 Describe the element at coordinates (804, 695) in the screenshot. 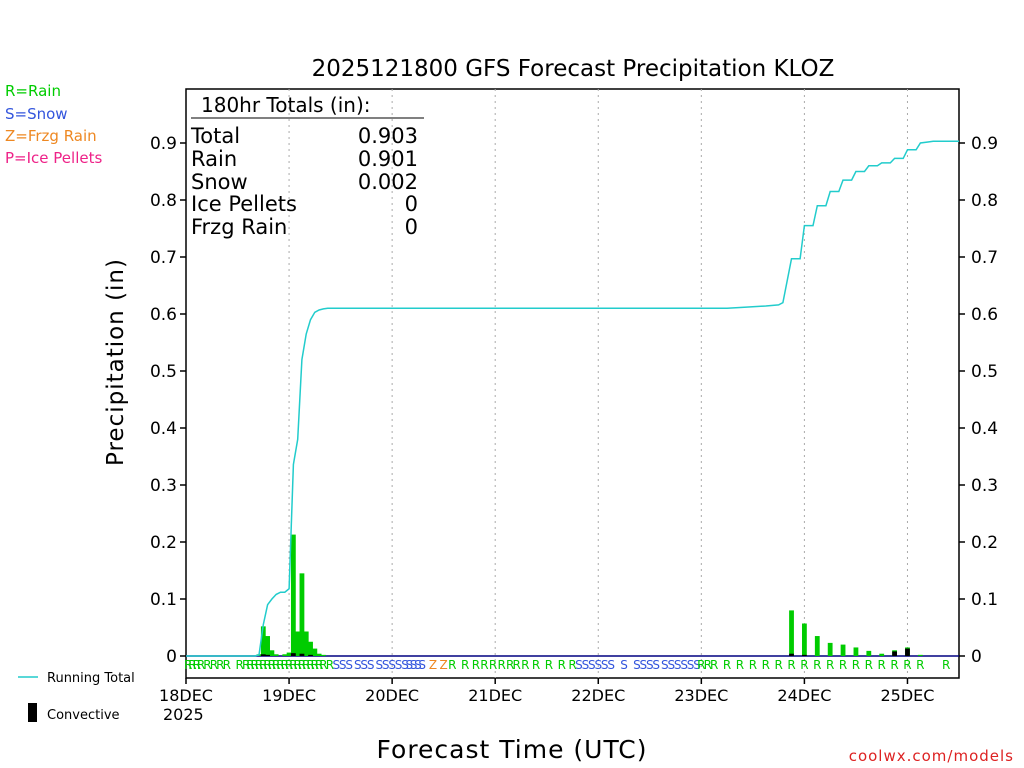

I see `x-tick-label: 24DEC` at that location.